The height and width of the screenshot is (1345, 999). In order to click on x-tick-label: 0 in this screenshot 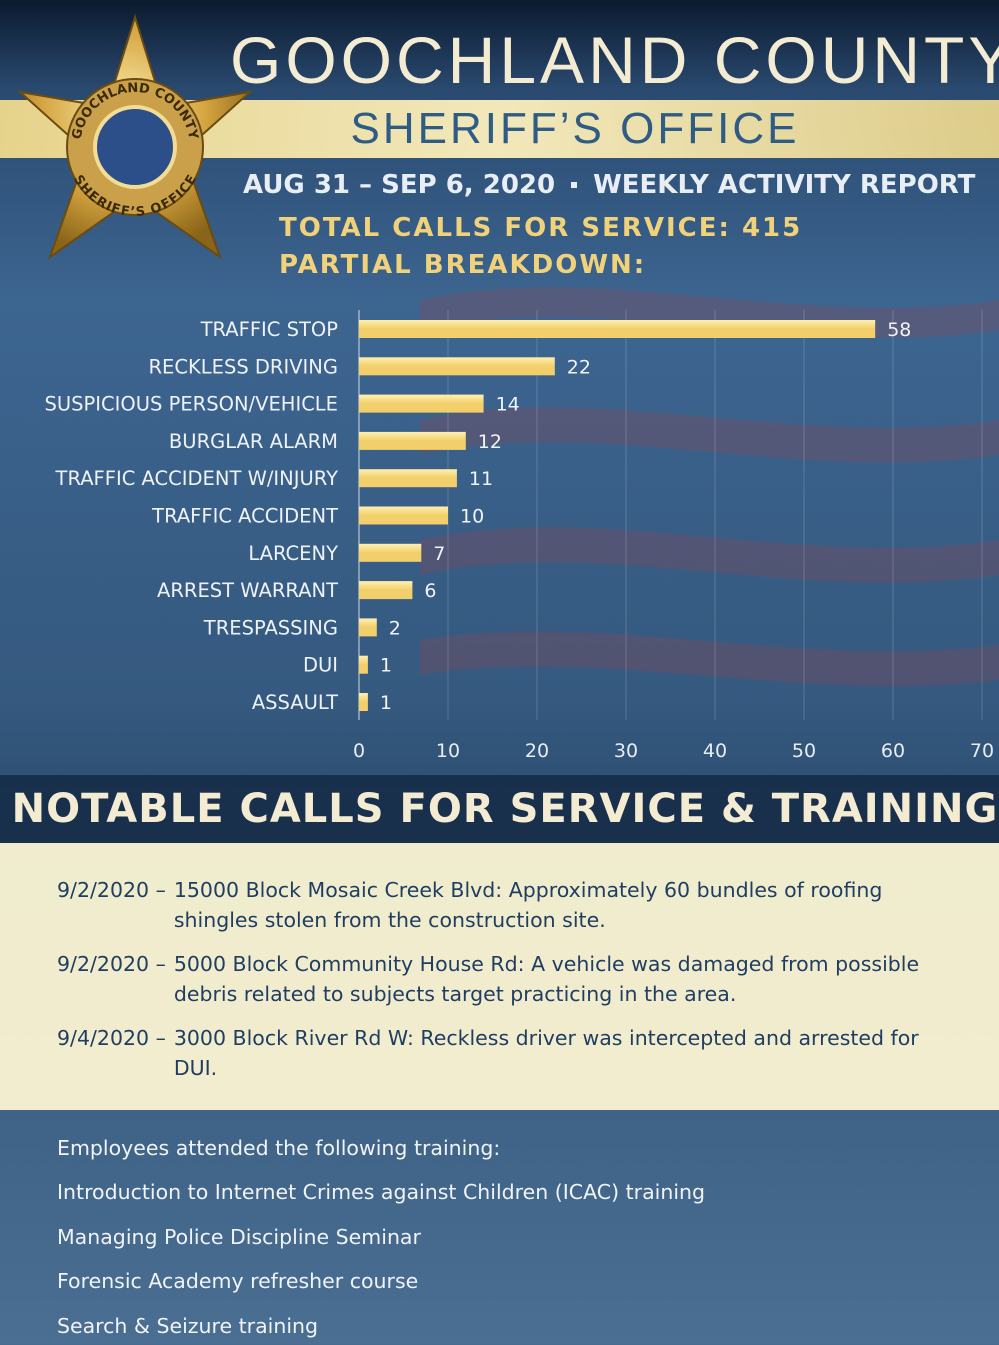, I will do `click(359, 751)`.